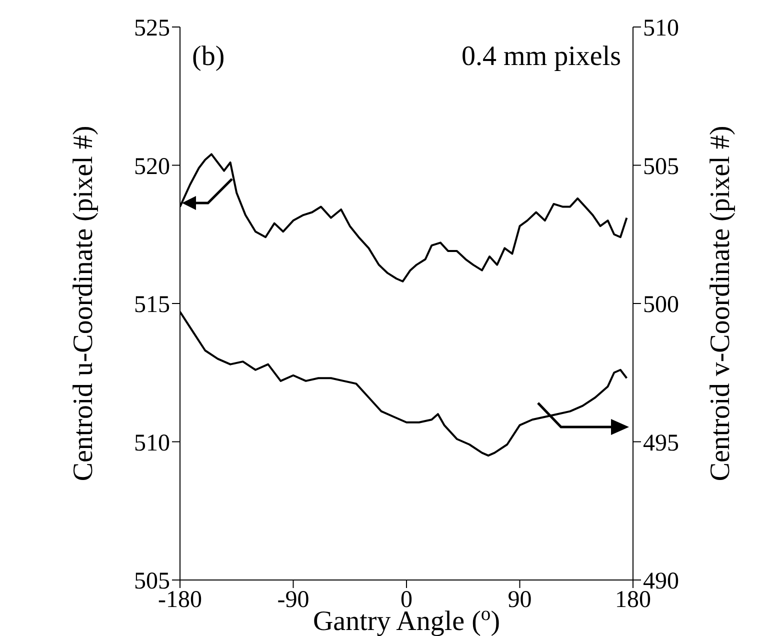  I want to click on y-tick-label: 510, so click(152, 443).